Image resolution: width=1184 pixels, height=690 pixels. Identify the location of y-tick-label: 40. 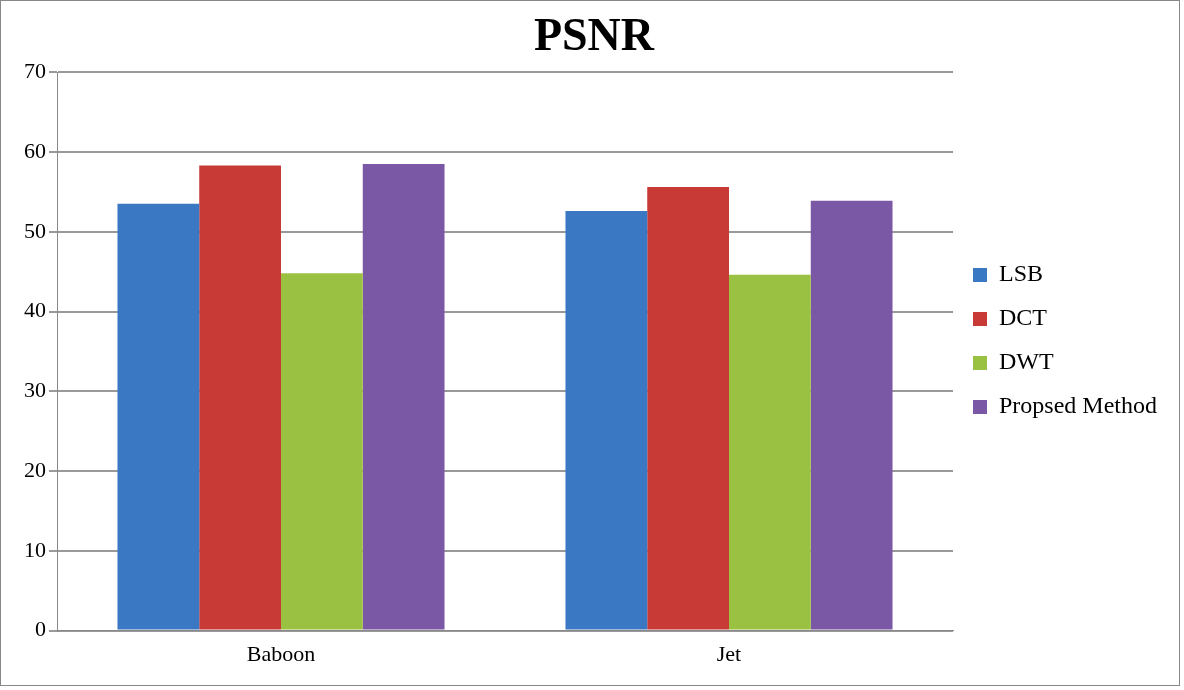
(35, 310).